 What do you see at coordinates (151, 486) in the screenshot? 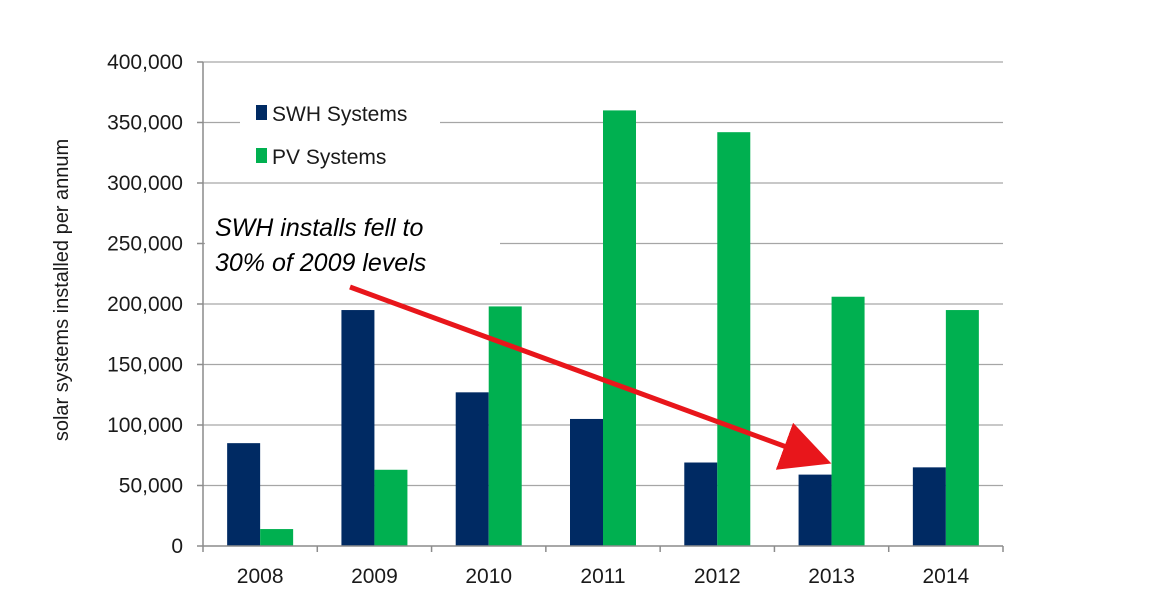
I see `y-tick-label: 50,000` at bounding box center [151, 486].